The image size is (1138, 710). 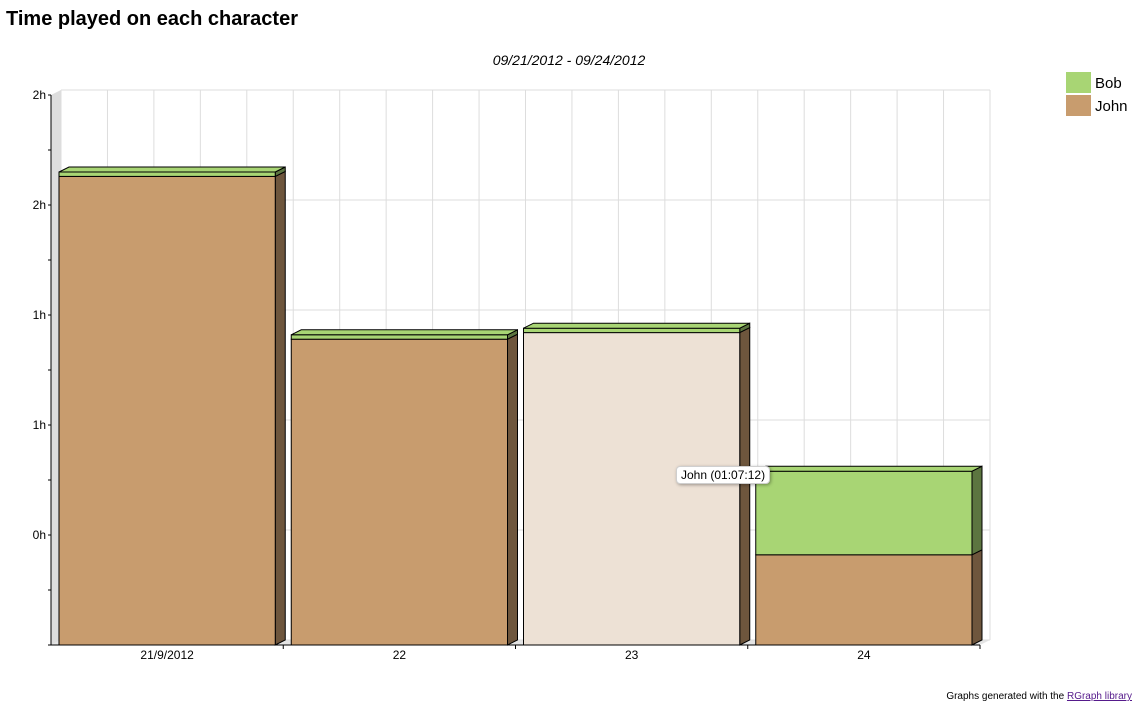 I want to click on chart-tooltip: John (01:07:12), so click(x=723, y=475).